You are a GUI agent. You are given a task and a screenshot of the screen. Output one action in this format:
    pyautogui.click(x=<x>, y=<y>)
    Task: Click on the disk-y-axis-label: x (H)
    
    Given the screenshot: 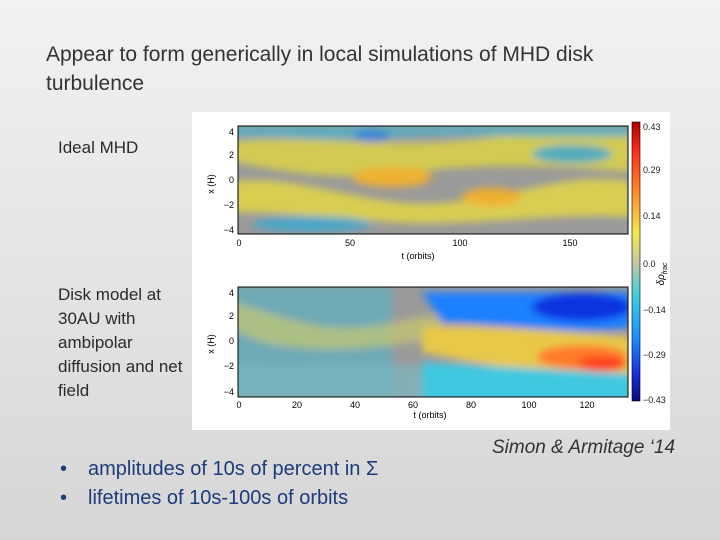 What is the action you would take?
    pyautogui.click(x=211, y=344)
    